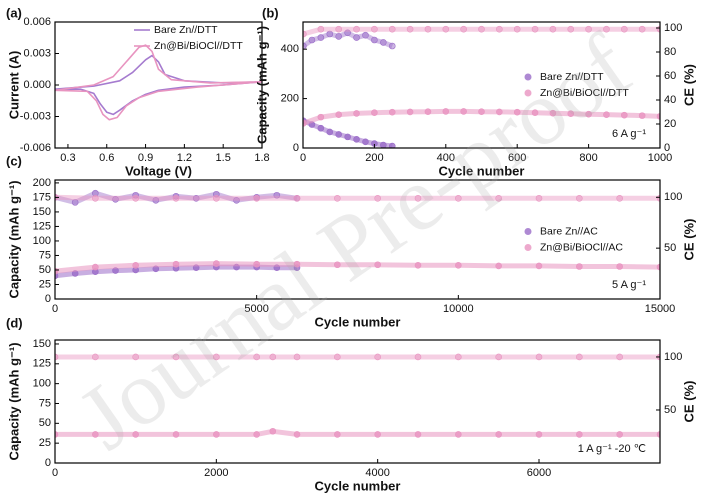 The width and height of the screenshot is (709, 504). Describe the element at coordinates (45, 443) in the screenshot. I see `y-tick-label: 25` at that location.